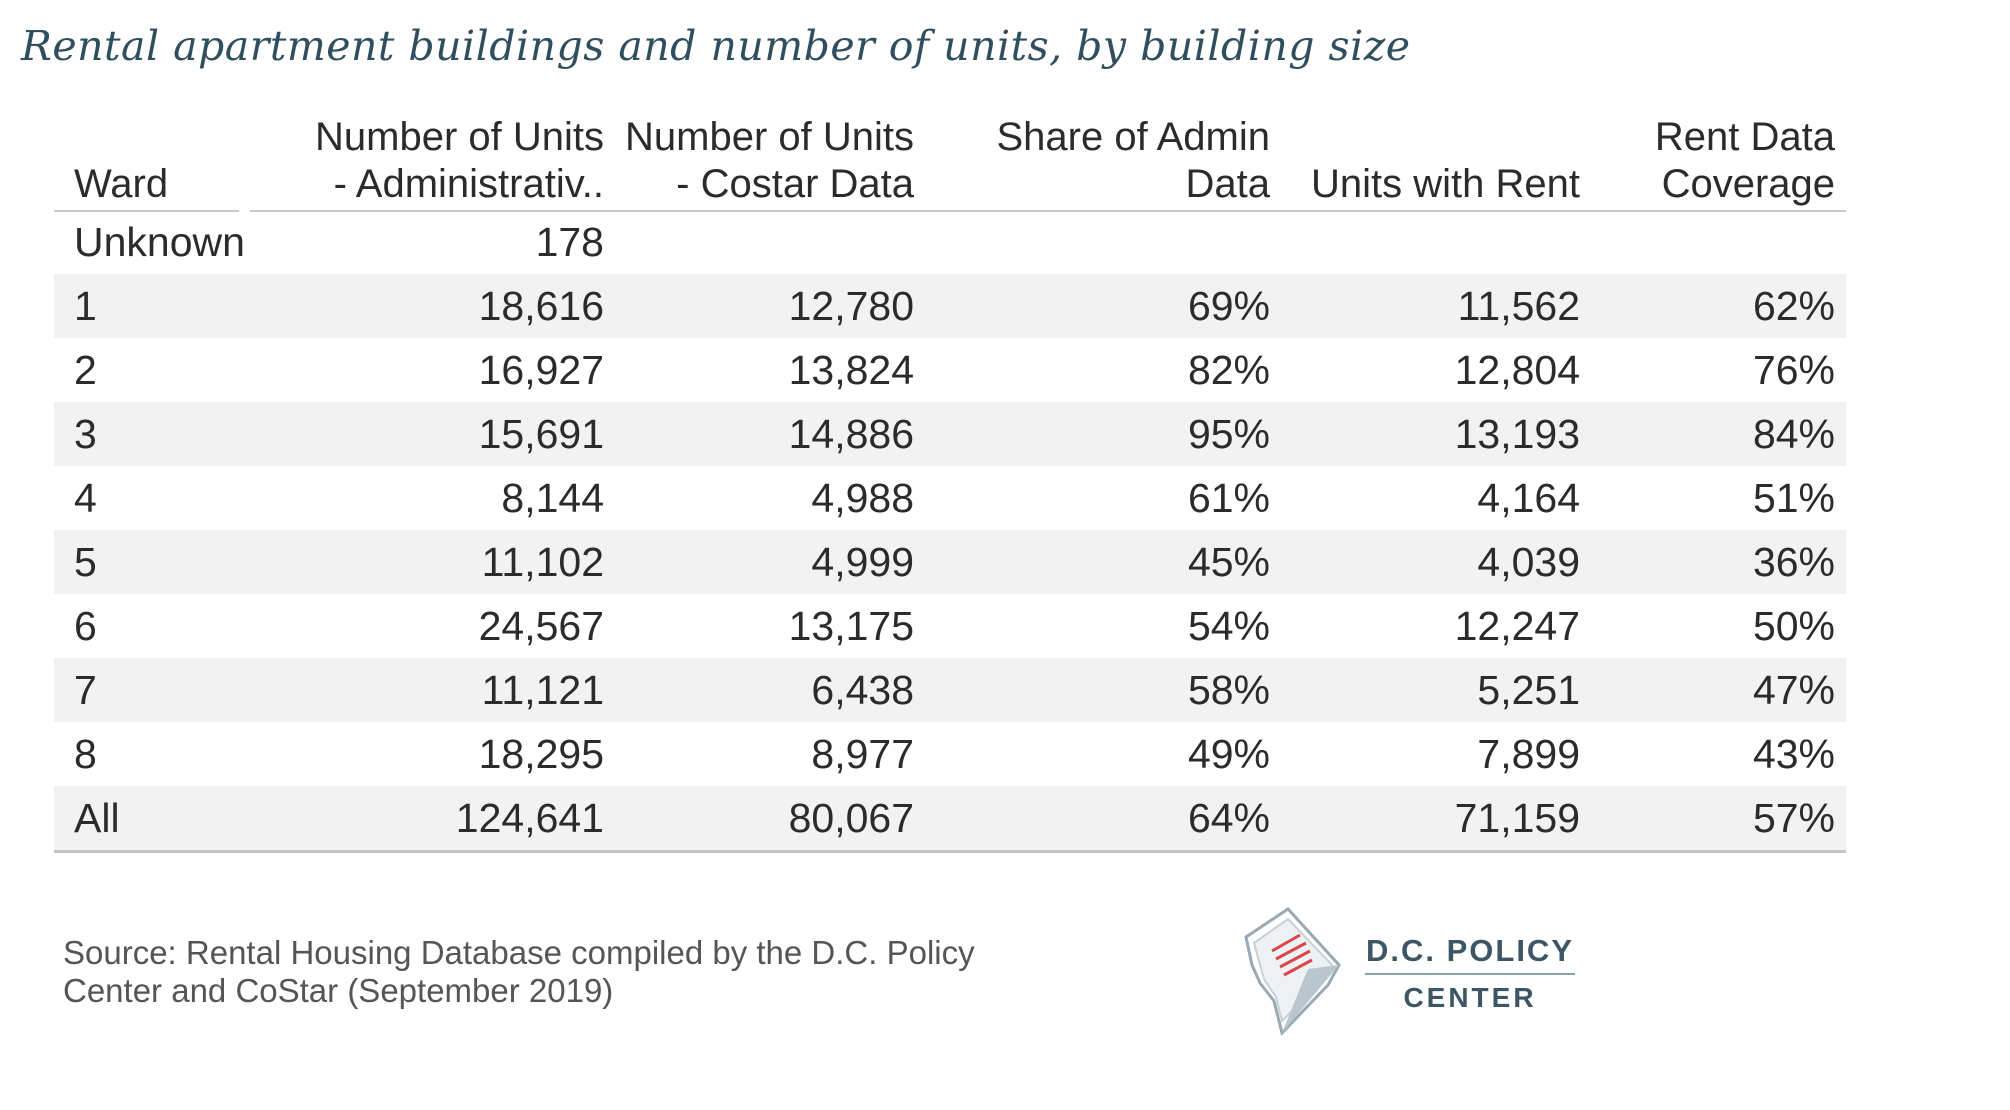 This screenshot has height=1110, width=2010. What do you see at coordinates (1518, 306) in the screenshot?
I see `cell-units-with-rent: 11,562` at bounding box center [1518, 306].